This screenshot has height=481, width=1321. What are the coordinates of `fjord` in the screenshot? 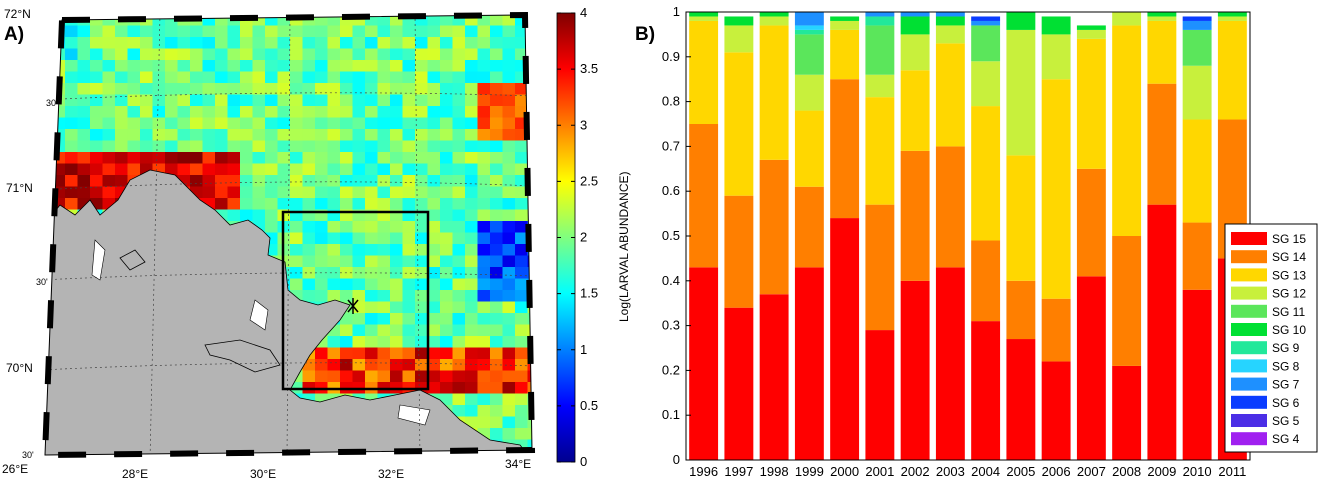 It's located at (414, 415).